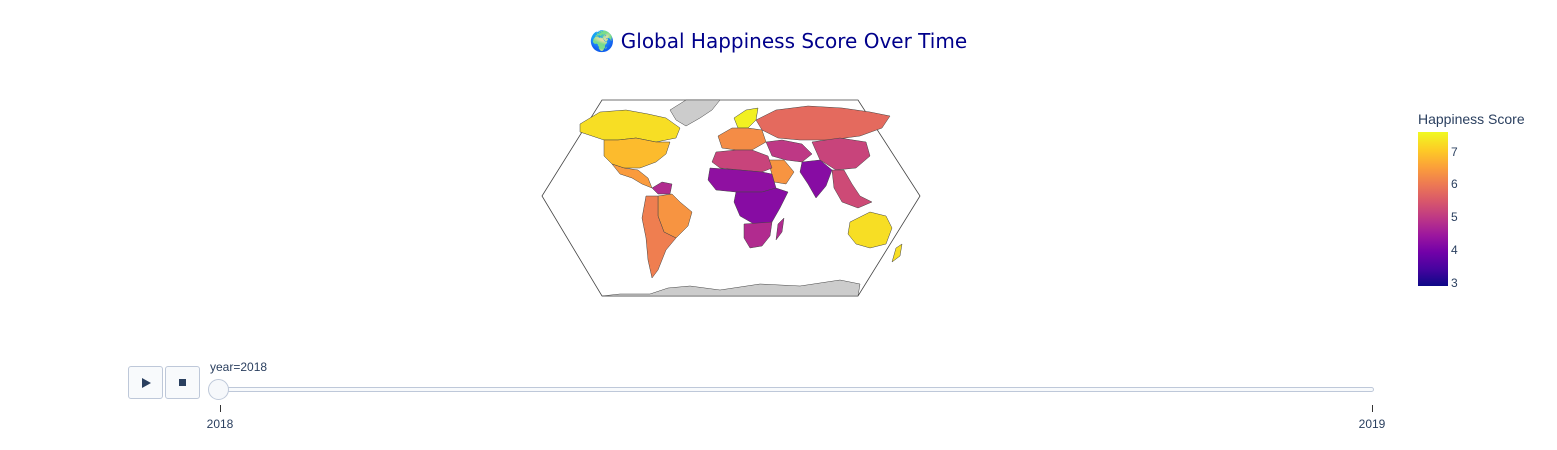 The width and height of the screenshot is (1557, 450). What do you see at coordinates (1372, 424) in the screenshot?
I see `slider-step-label: 2019` at bounding box center [1372, 424].